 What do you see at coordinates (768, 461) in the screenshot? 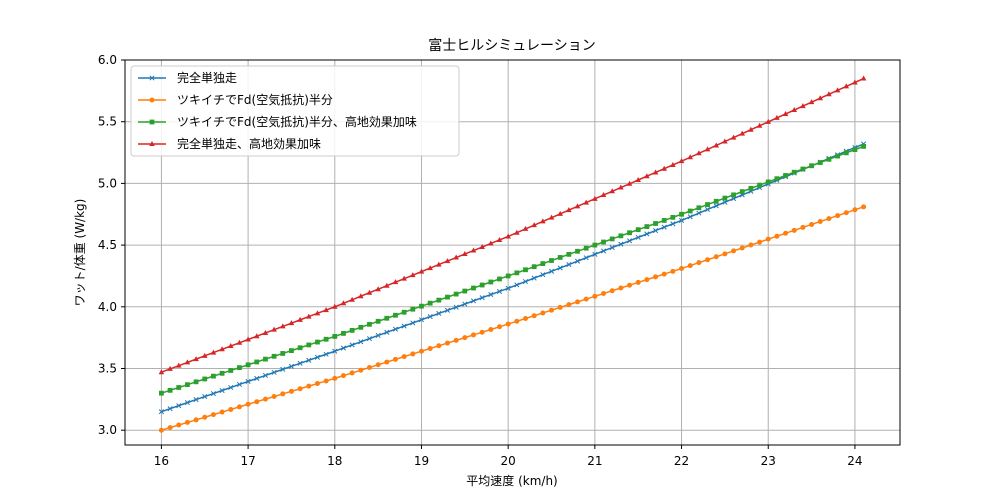
I see `x-tick-label: 23` at bounding box center [768, 461].